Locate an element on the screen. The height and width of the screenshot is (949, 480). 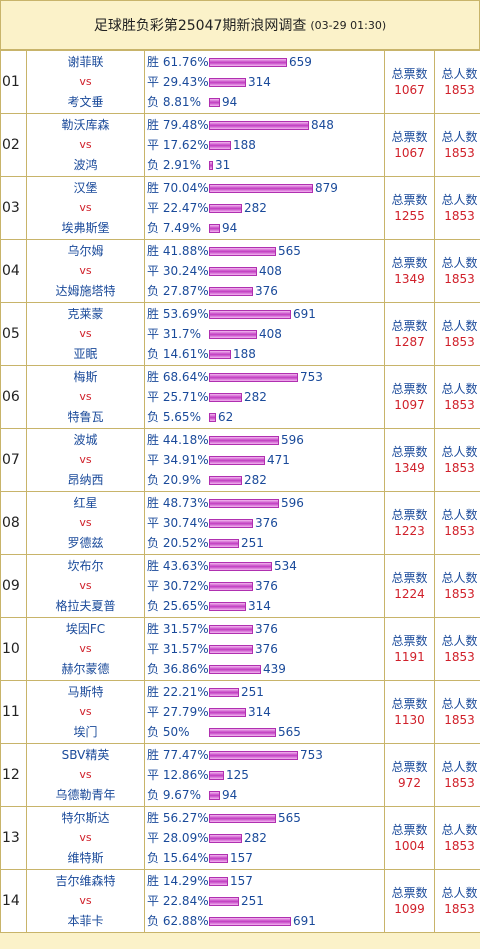
win-count: 251 is located at coordinates (252, 692).